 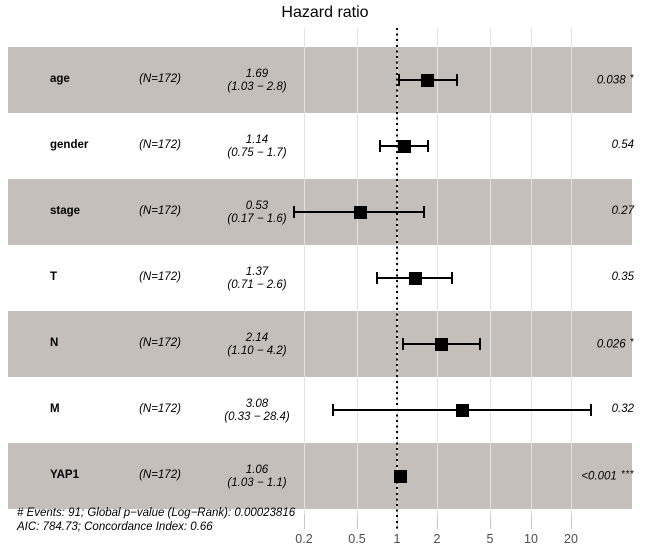 What do you see at coordinates (65, 211) in the screenshot?
I see `variable-label: stage` at bounding box center [65, 211].